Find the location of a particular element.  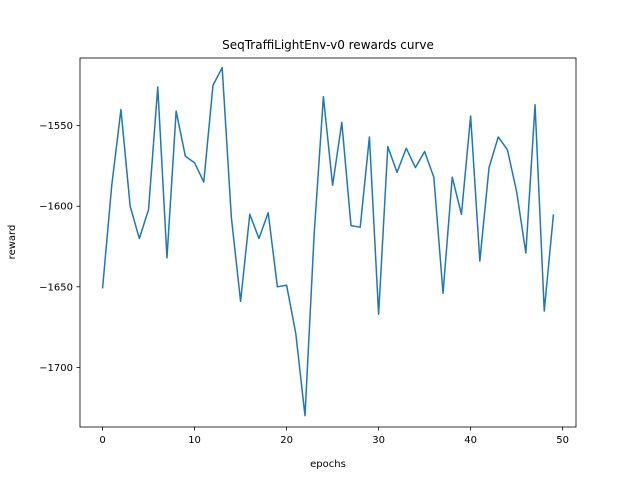

y-tick-label: −1650 is located at coordinates (56, 287).